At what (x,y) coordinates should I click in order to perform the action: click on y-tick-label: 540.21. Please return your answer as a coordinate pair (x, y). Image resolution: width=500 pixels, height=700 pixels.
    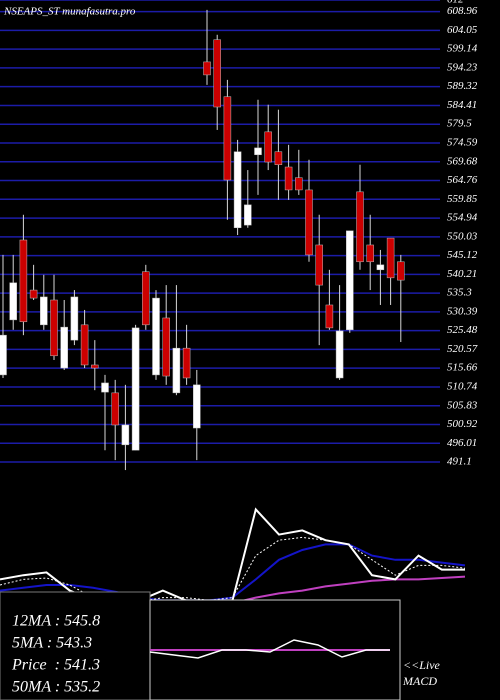
    Looking at the image, I should click on (462, 274).